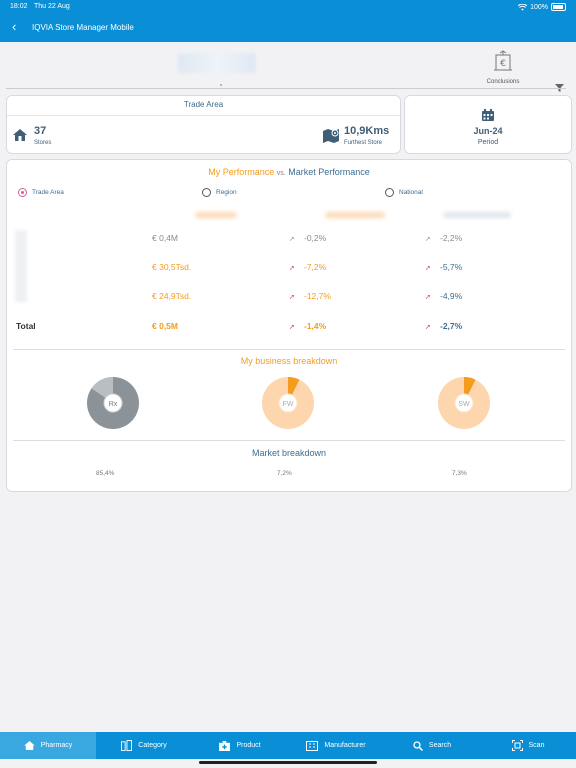 The height and width of the screenshot is (768, 576). What do you see at coordinates (317, 296) in the screenshot?
I see `row3-trade-change: -12,7%` at bounding box center [317, 296].